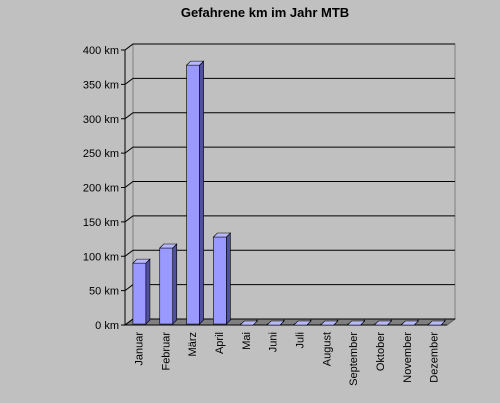 This screenshot has height=403, width=500. I want to click on y-tick-label: 400 km, so click(101, 51).